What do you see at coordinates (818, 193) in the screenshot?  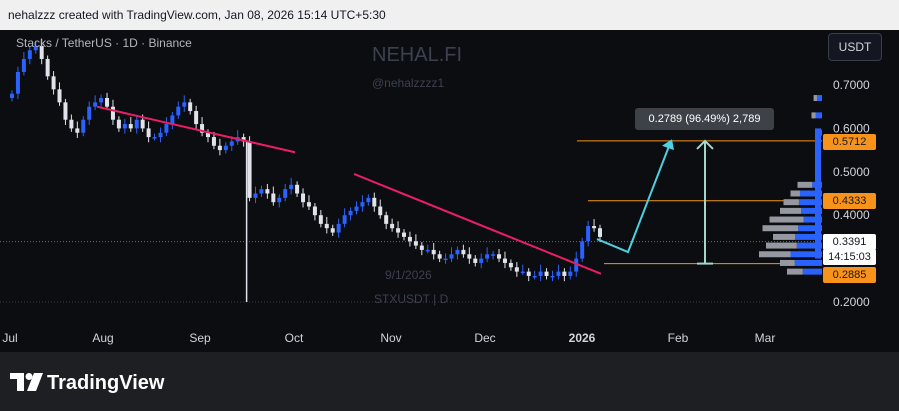 I see `profile-edge` at bounding box center [818, 193].